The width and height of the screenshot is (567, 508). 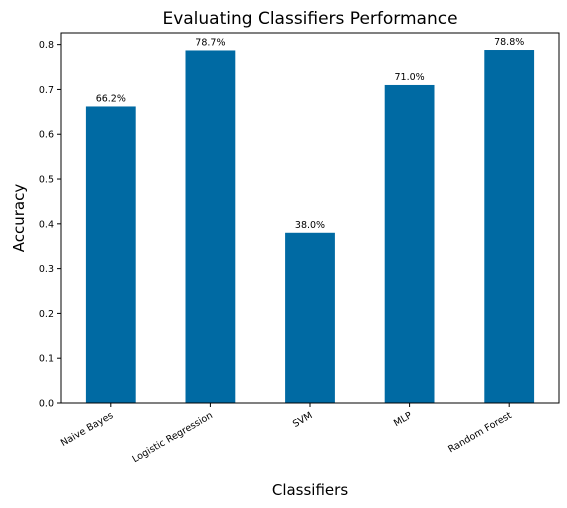 What do you see at coordinates (46, 180) in the screenshot?
I see `y-tick-label-5: 0.5` at bounding box center [46, 180].